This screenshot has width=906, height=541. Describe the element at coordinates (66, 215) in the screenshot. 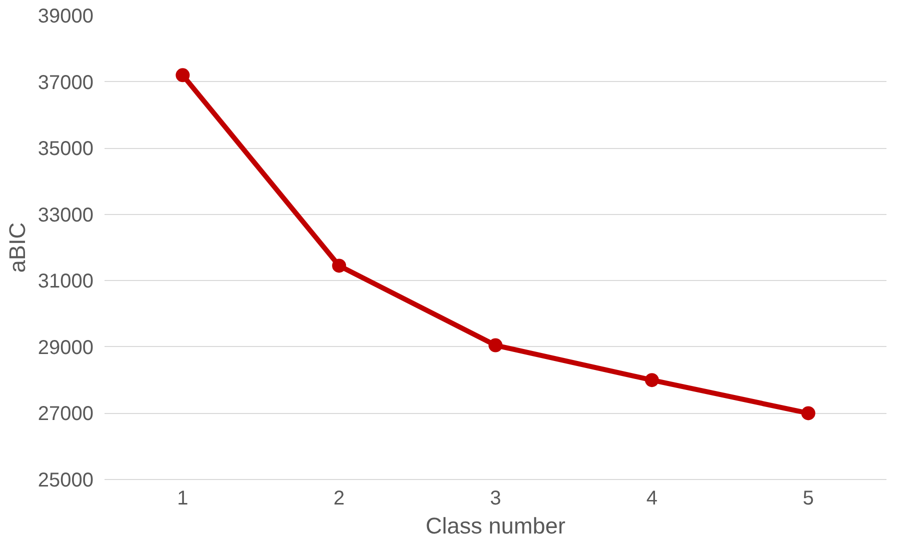

I see `y-tick-label: 33000` at that location.